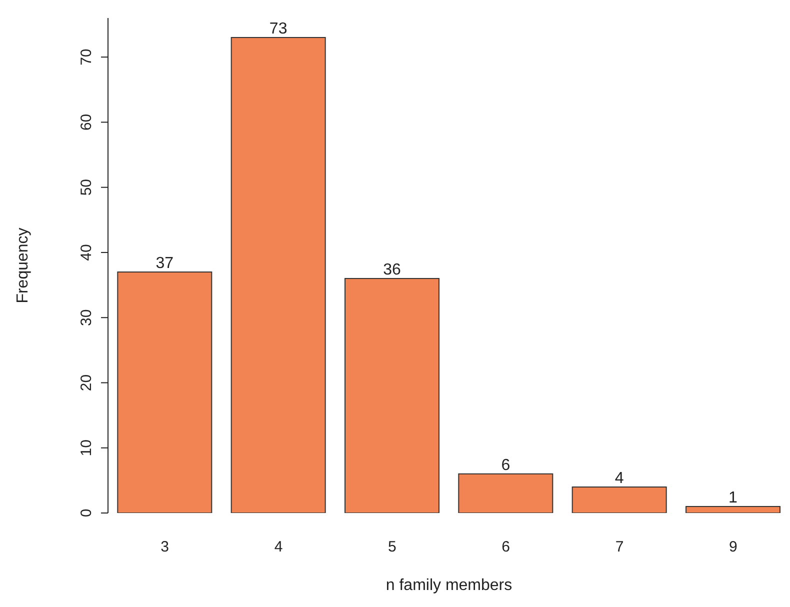 The height and width of the screenshot is (607, 790). What do you see at coordinates (86, 187) in the screenshot?
I see `y-tick-label: 50` at bounding box center [86, 187].